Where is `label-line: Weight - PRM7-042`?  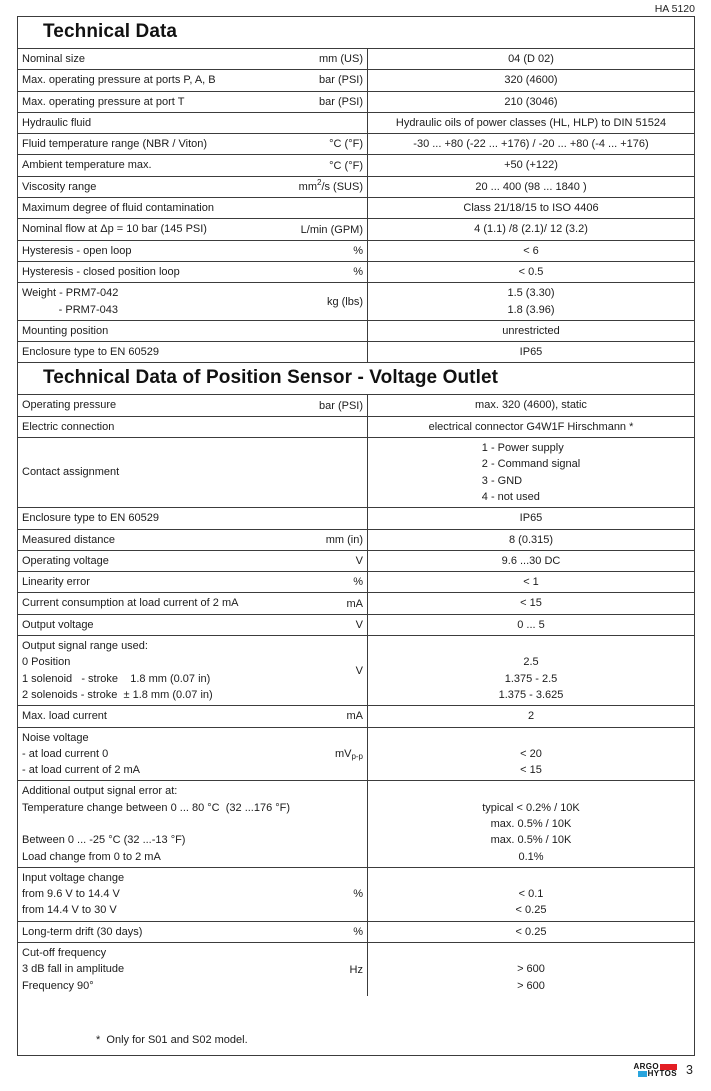
label-line: Weight - PRM7-042 is located at coordinates (70, 293).